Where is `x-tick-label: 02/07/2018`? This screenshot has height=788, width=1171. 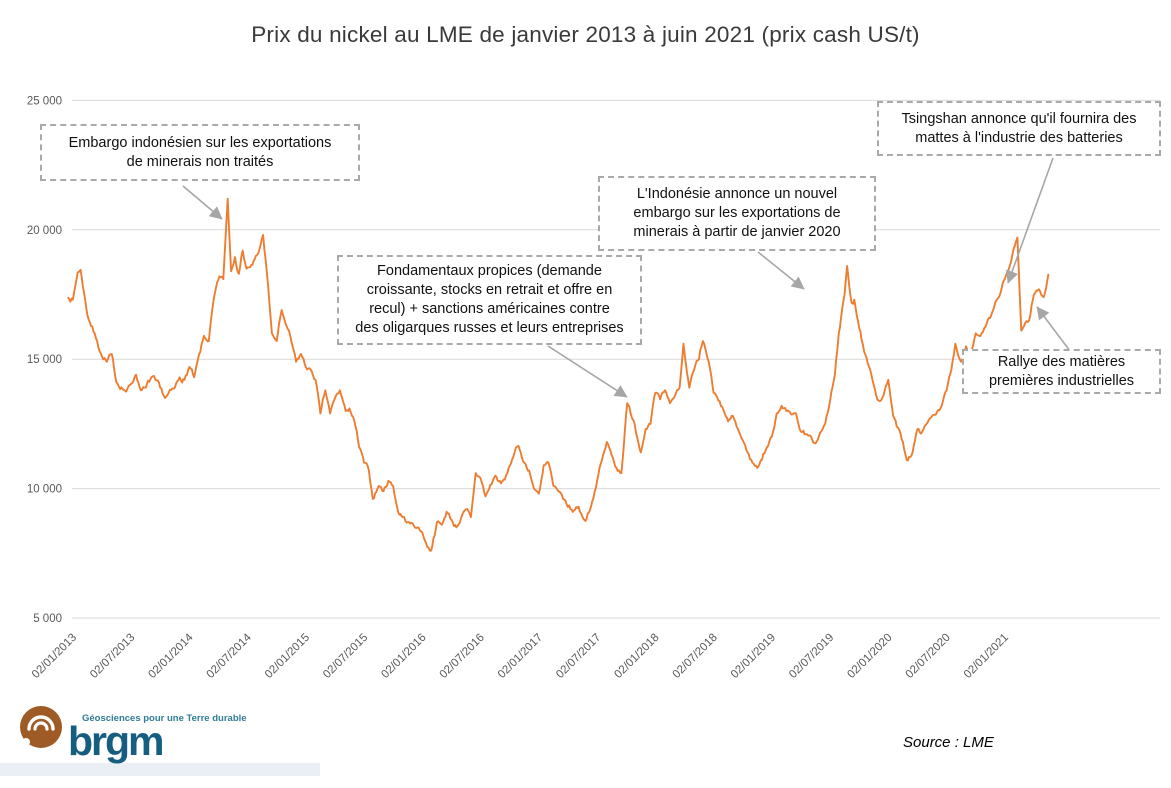
x-tick-label: 02/07/2018 is located at coordinates (695, 656).